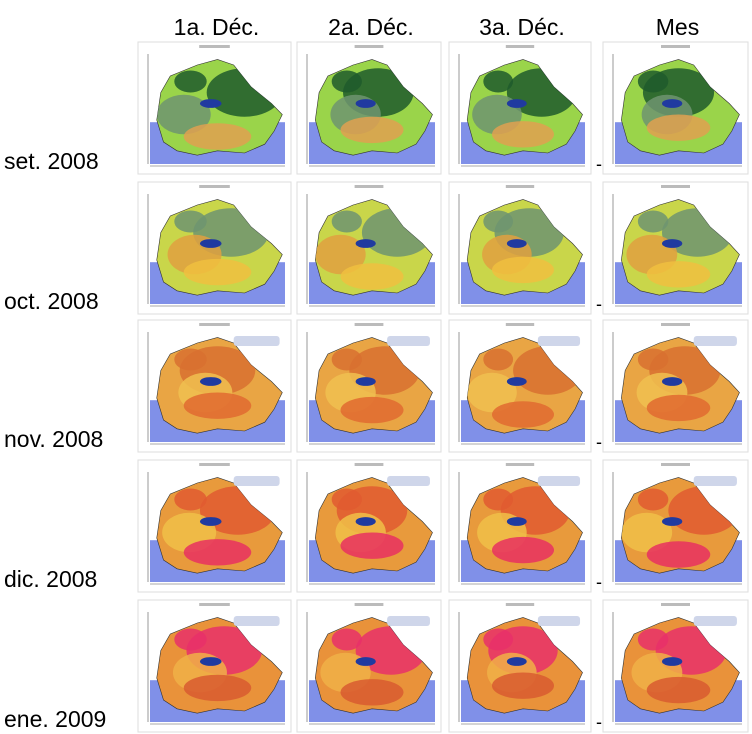 The width and height of the screenshot is (752, 734). What do you see at coordinates (371, 27) in the screenshot?
I see `column-header: 2a. Déc.` at bounding box center [371, 27].